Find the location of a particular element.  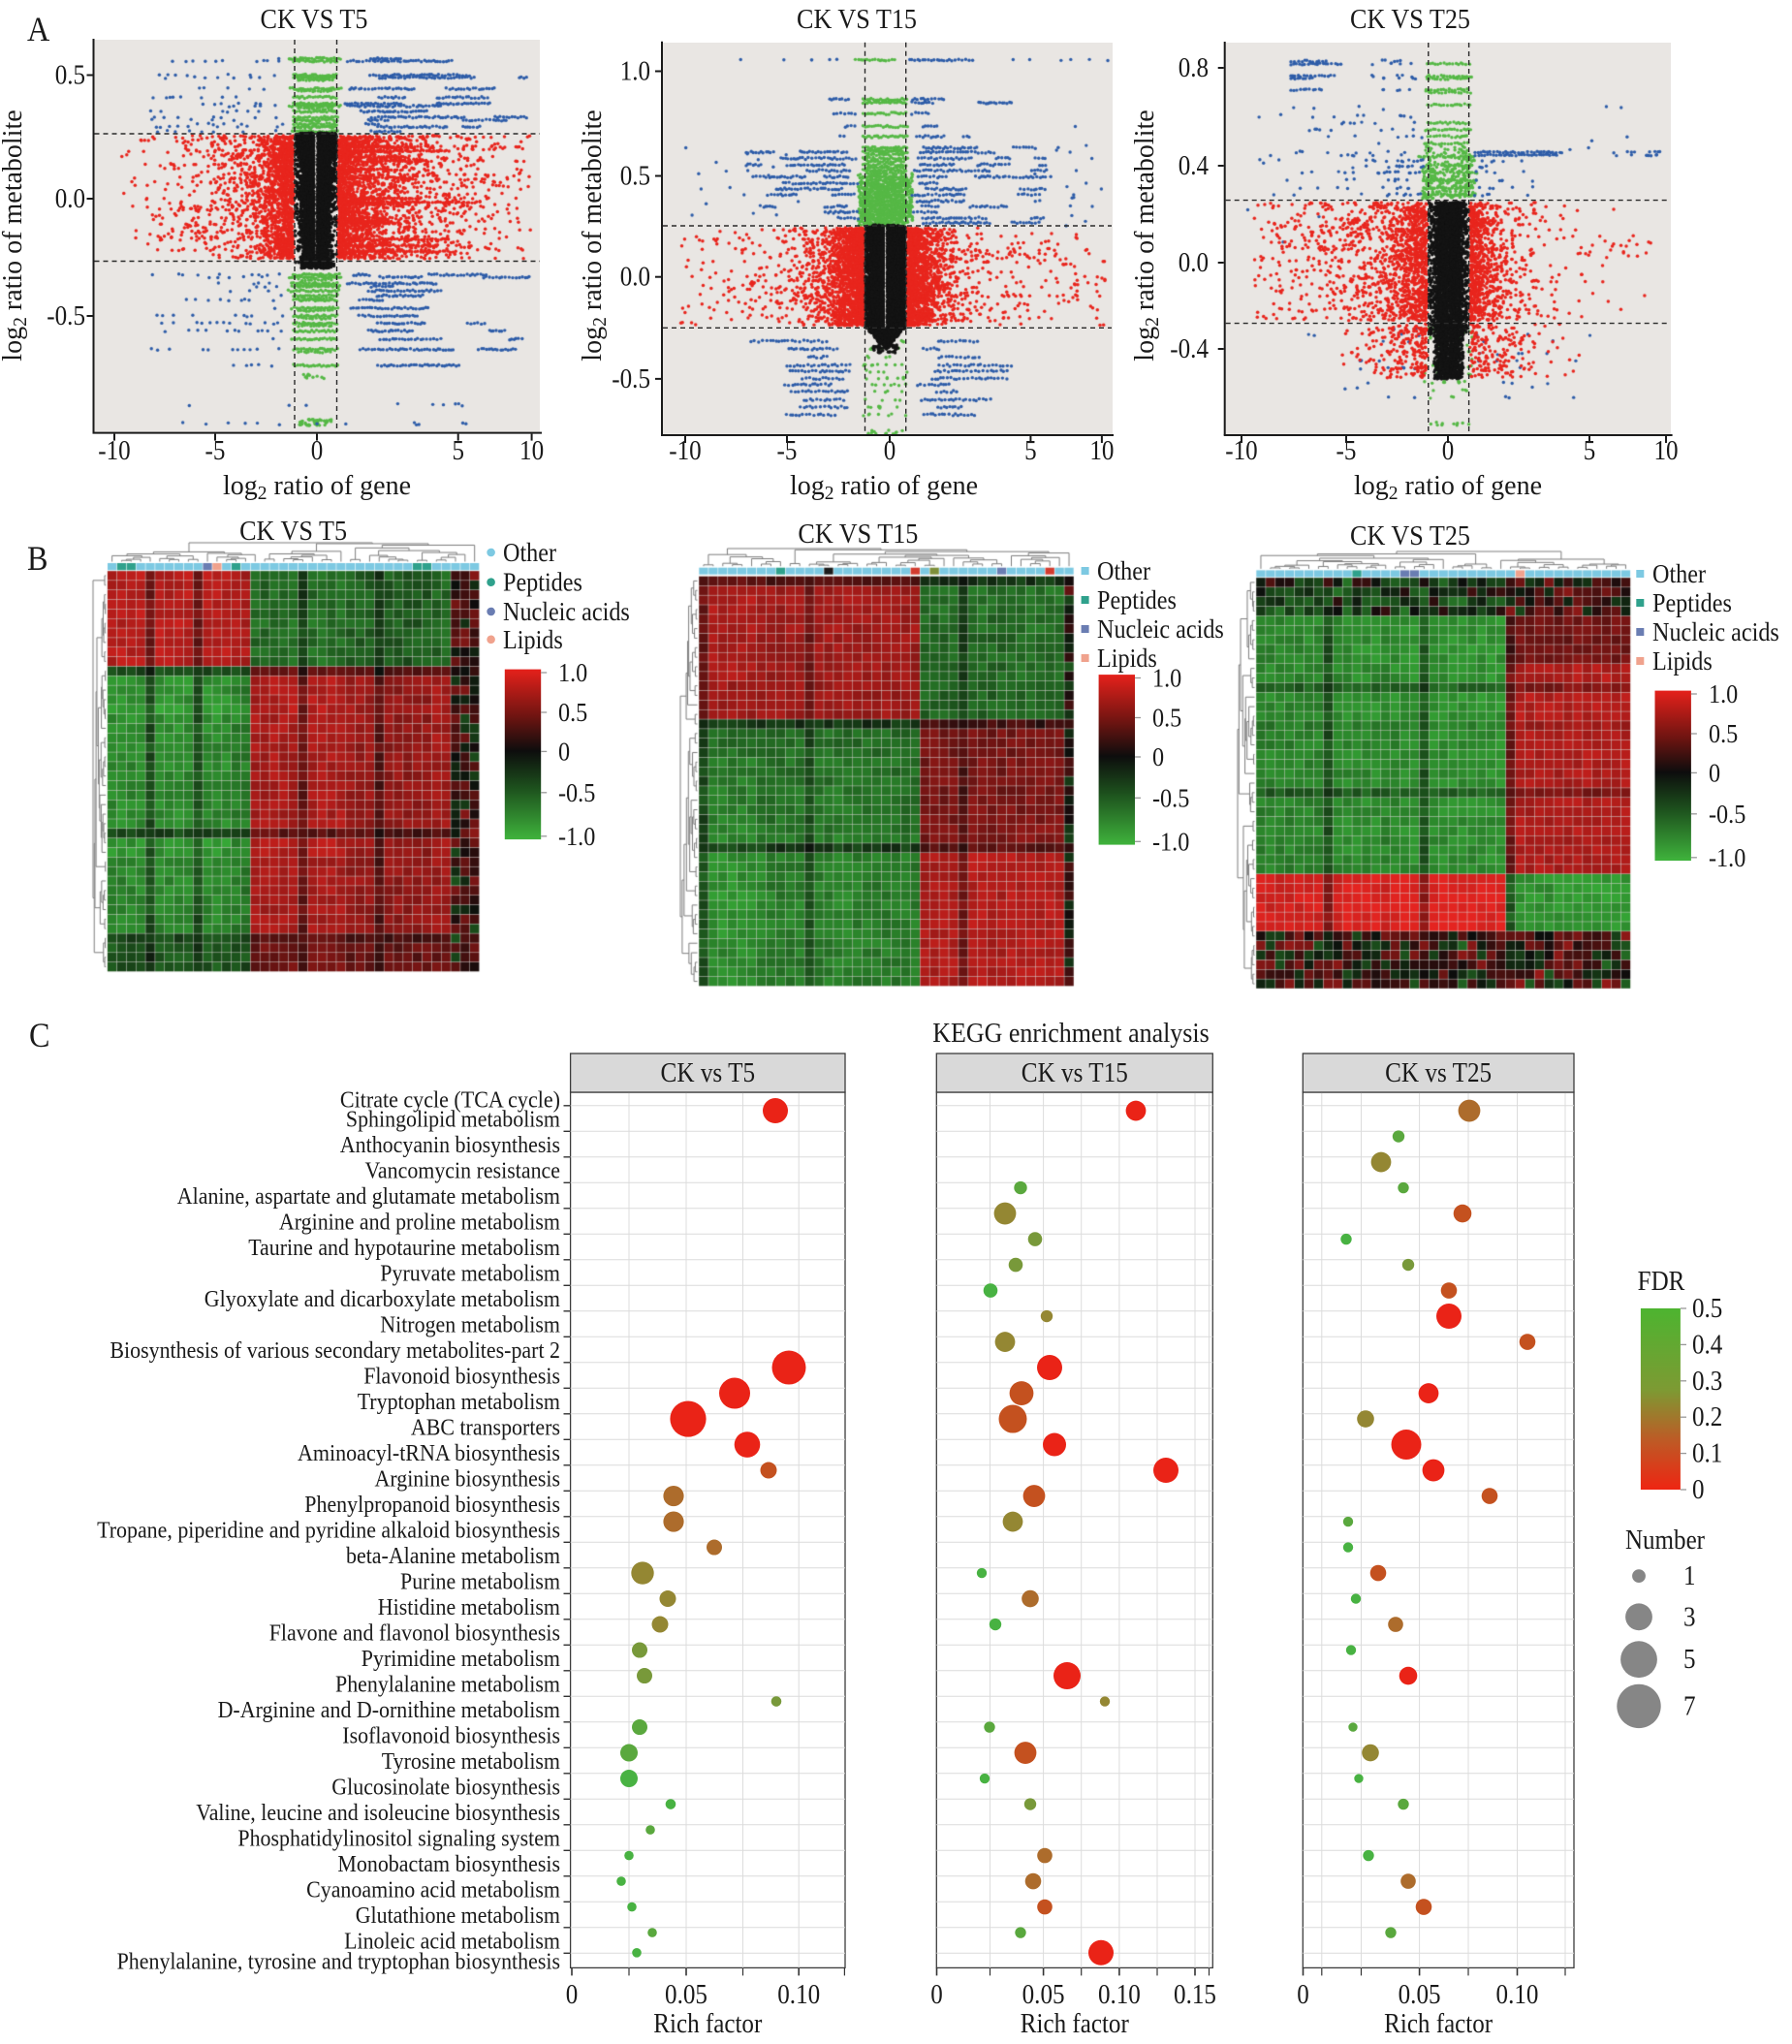

svg-text:Arginine and proline metabolis: Arginine and proline metabolism is located at coordinates (419, 1223).